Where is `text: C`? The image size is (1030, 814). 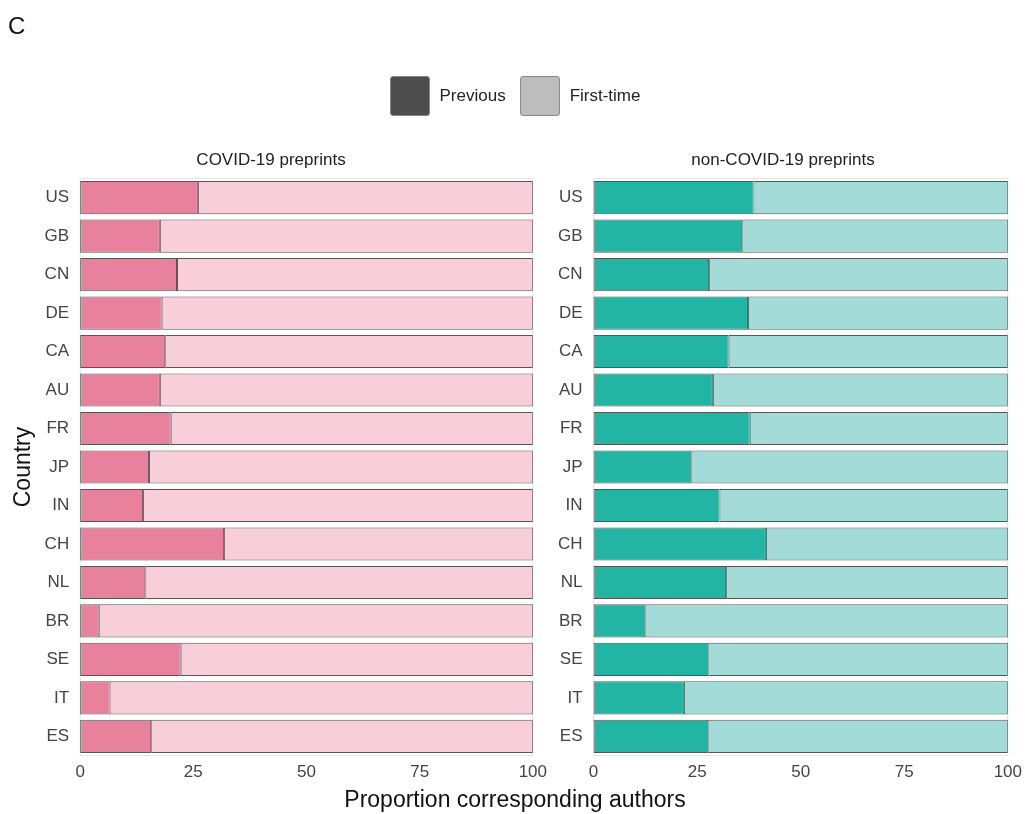
text: C is located at coordinates (17, 26).